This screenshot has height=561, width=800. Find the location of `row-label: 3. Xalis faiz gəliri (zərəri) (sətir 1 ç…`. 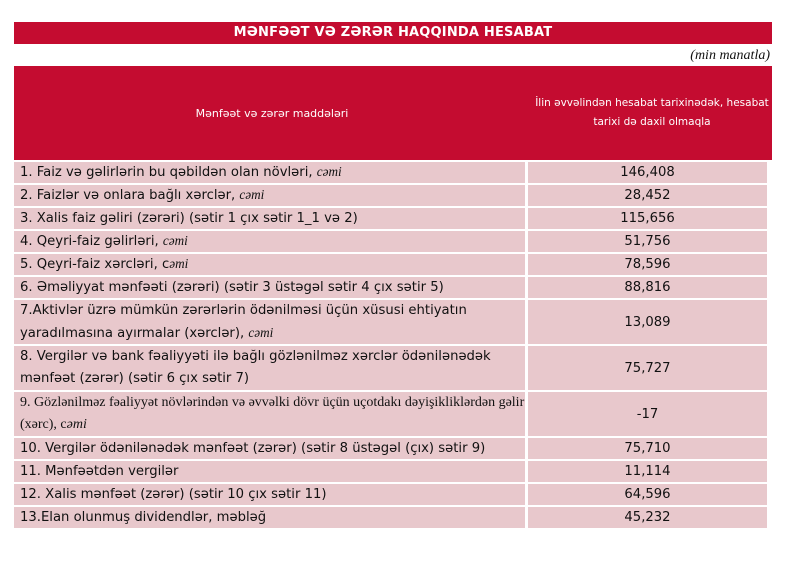

row-label: 3. Xalis faiz gəliri (zərəri) (sətir 1 ç… is located at coordinates (269, 218).